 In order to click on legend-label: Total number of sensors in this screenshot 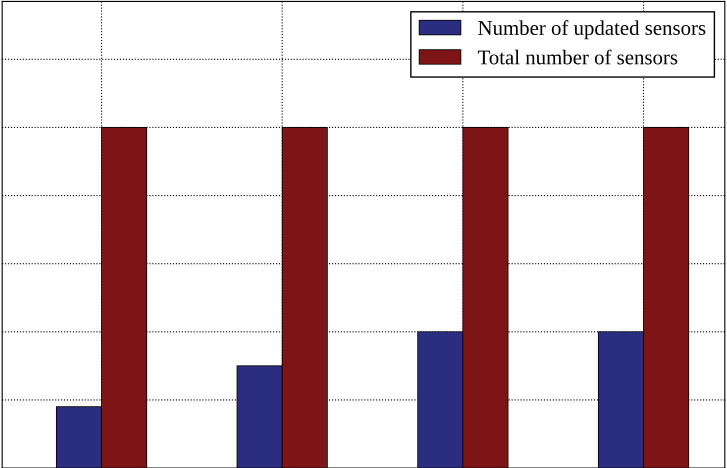, I will do `click(578, 57)`.